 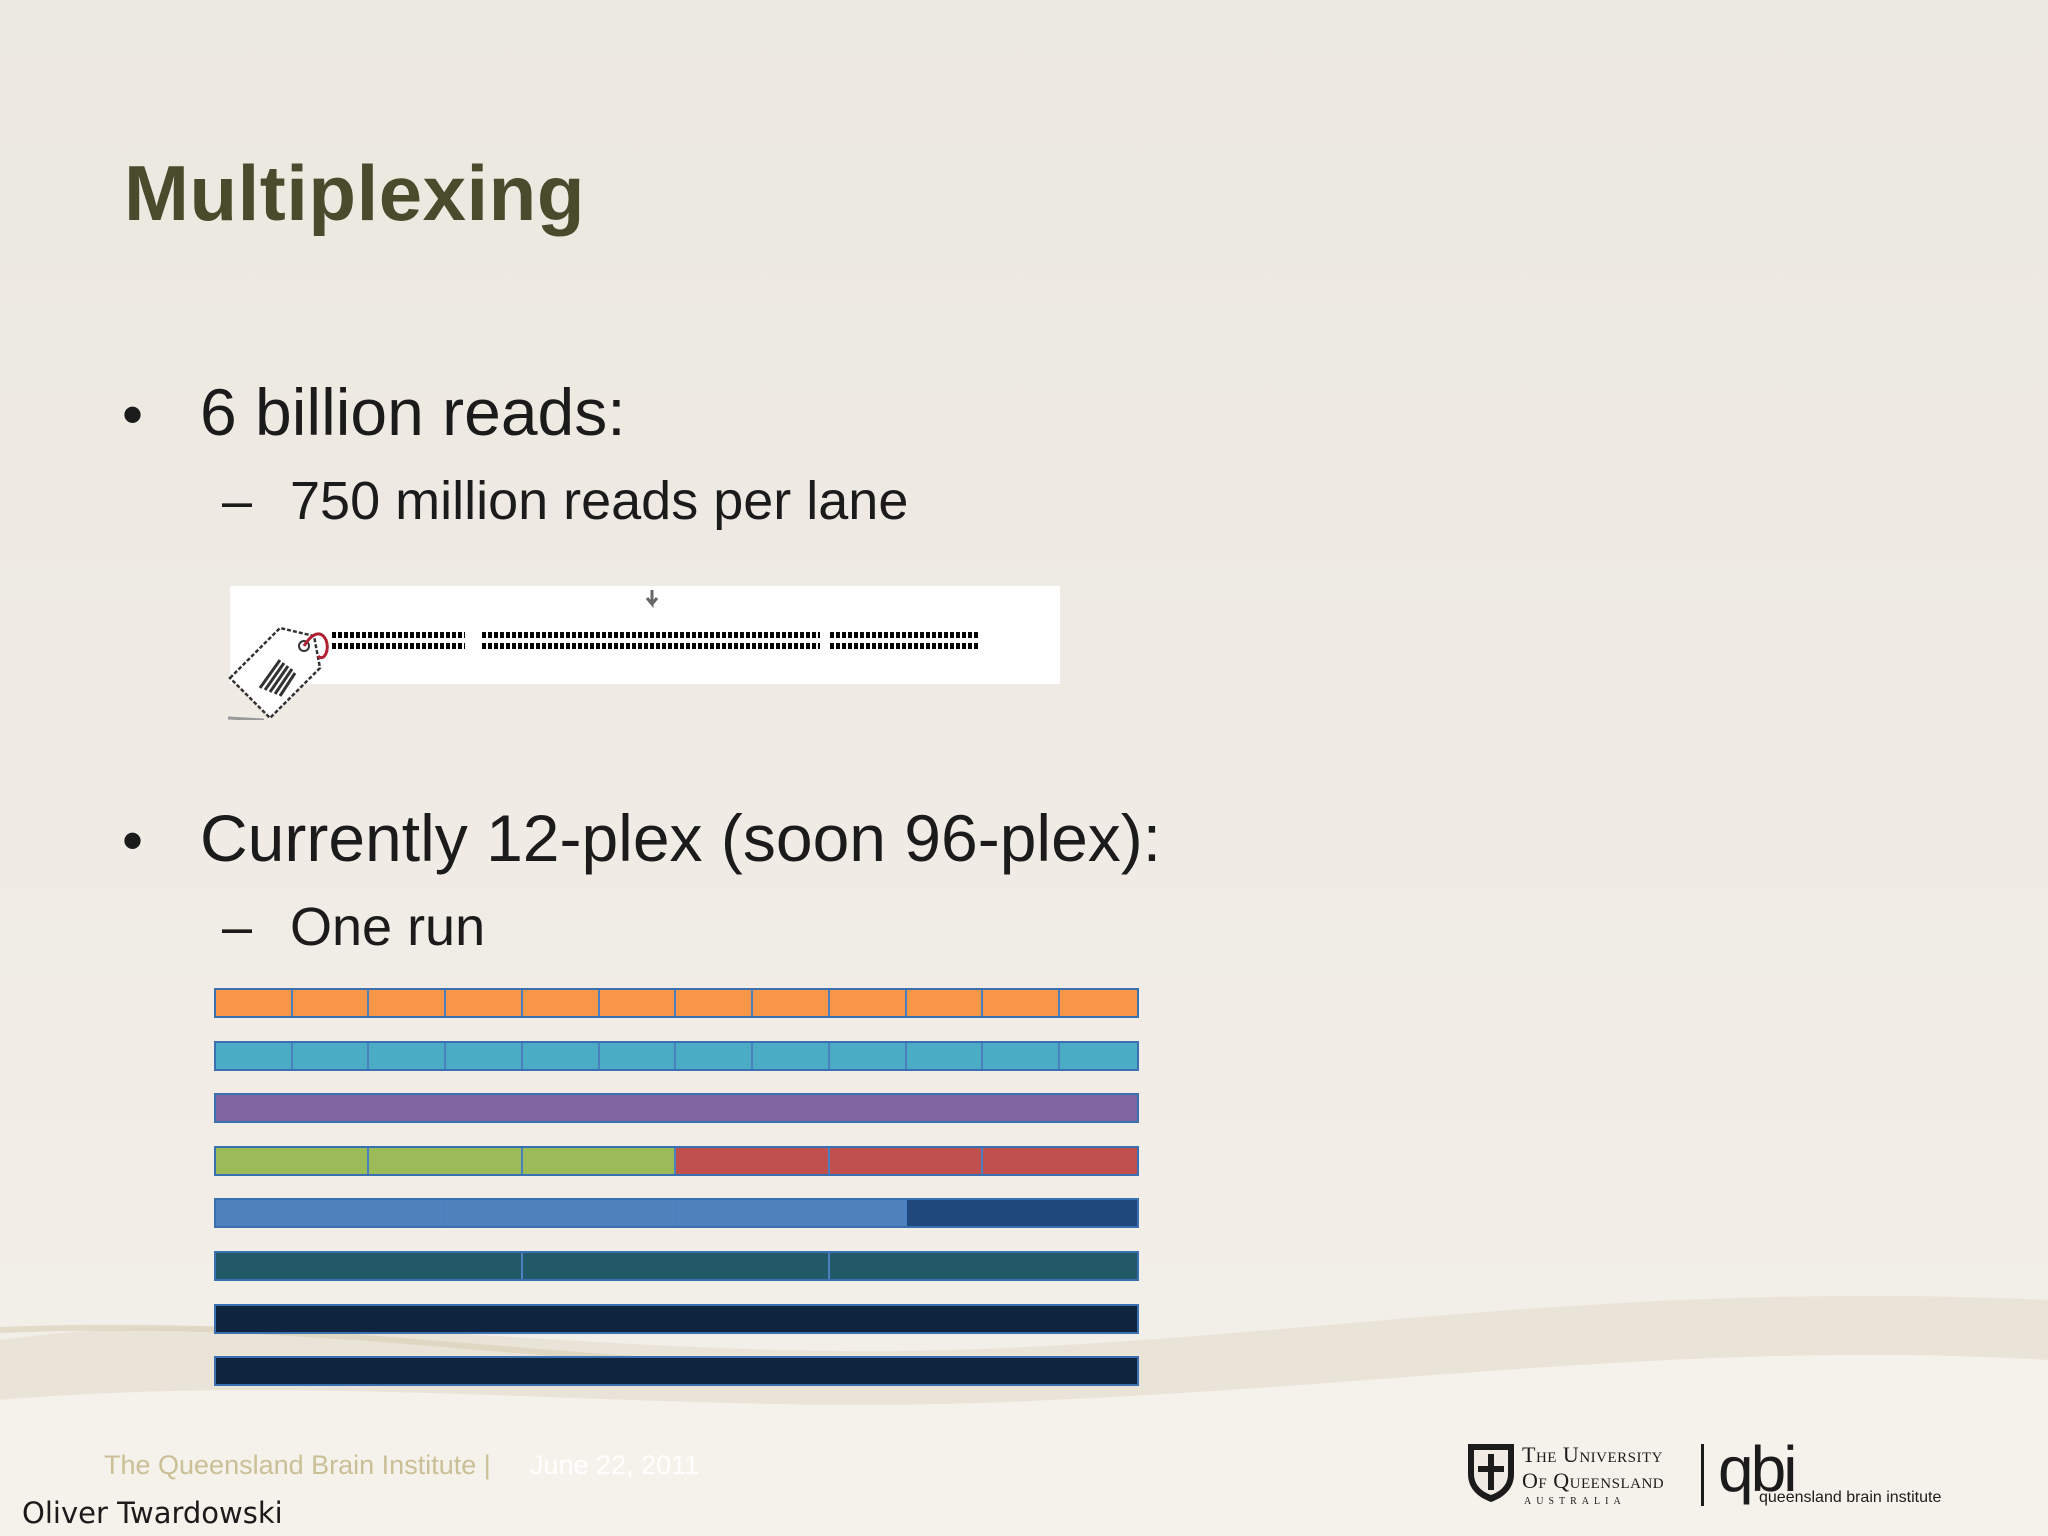 I want to click on sub-bullet-text: 750 million reads per lane, so click(x=599, y=501).